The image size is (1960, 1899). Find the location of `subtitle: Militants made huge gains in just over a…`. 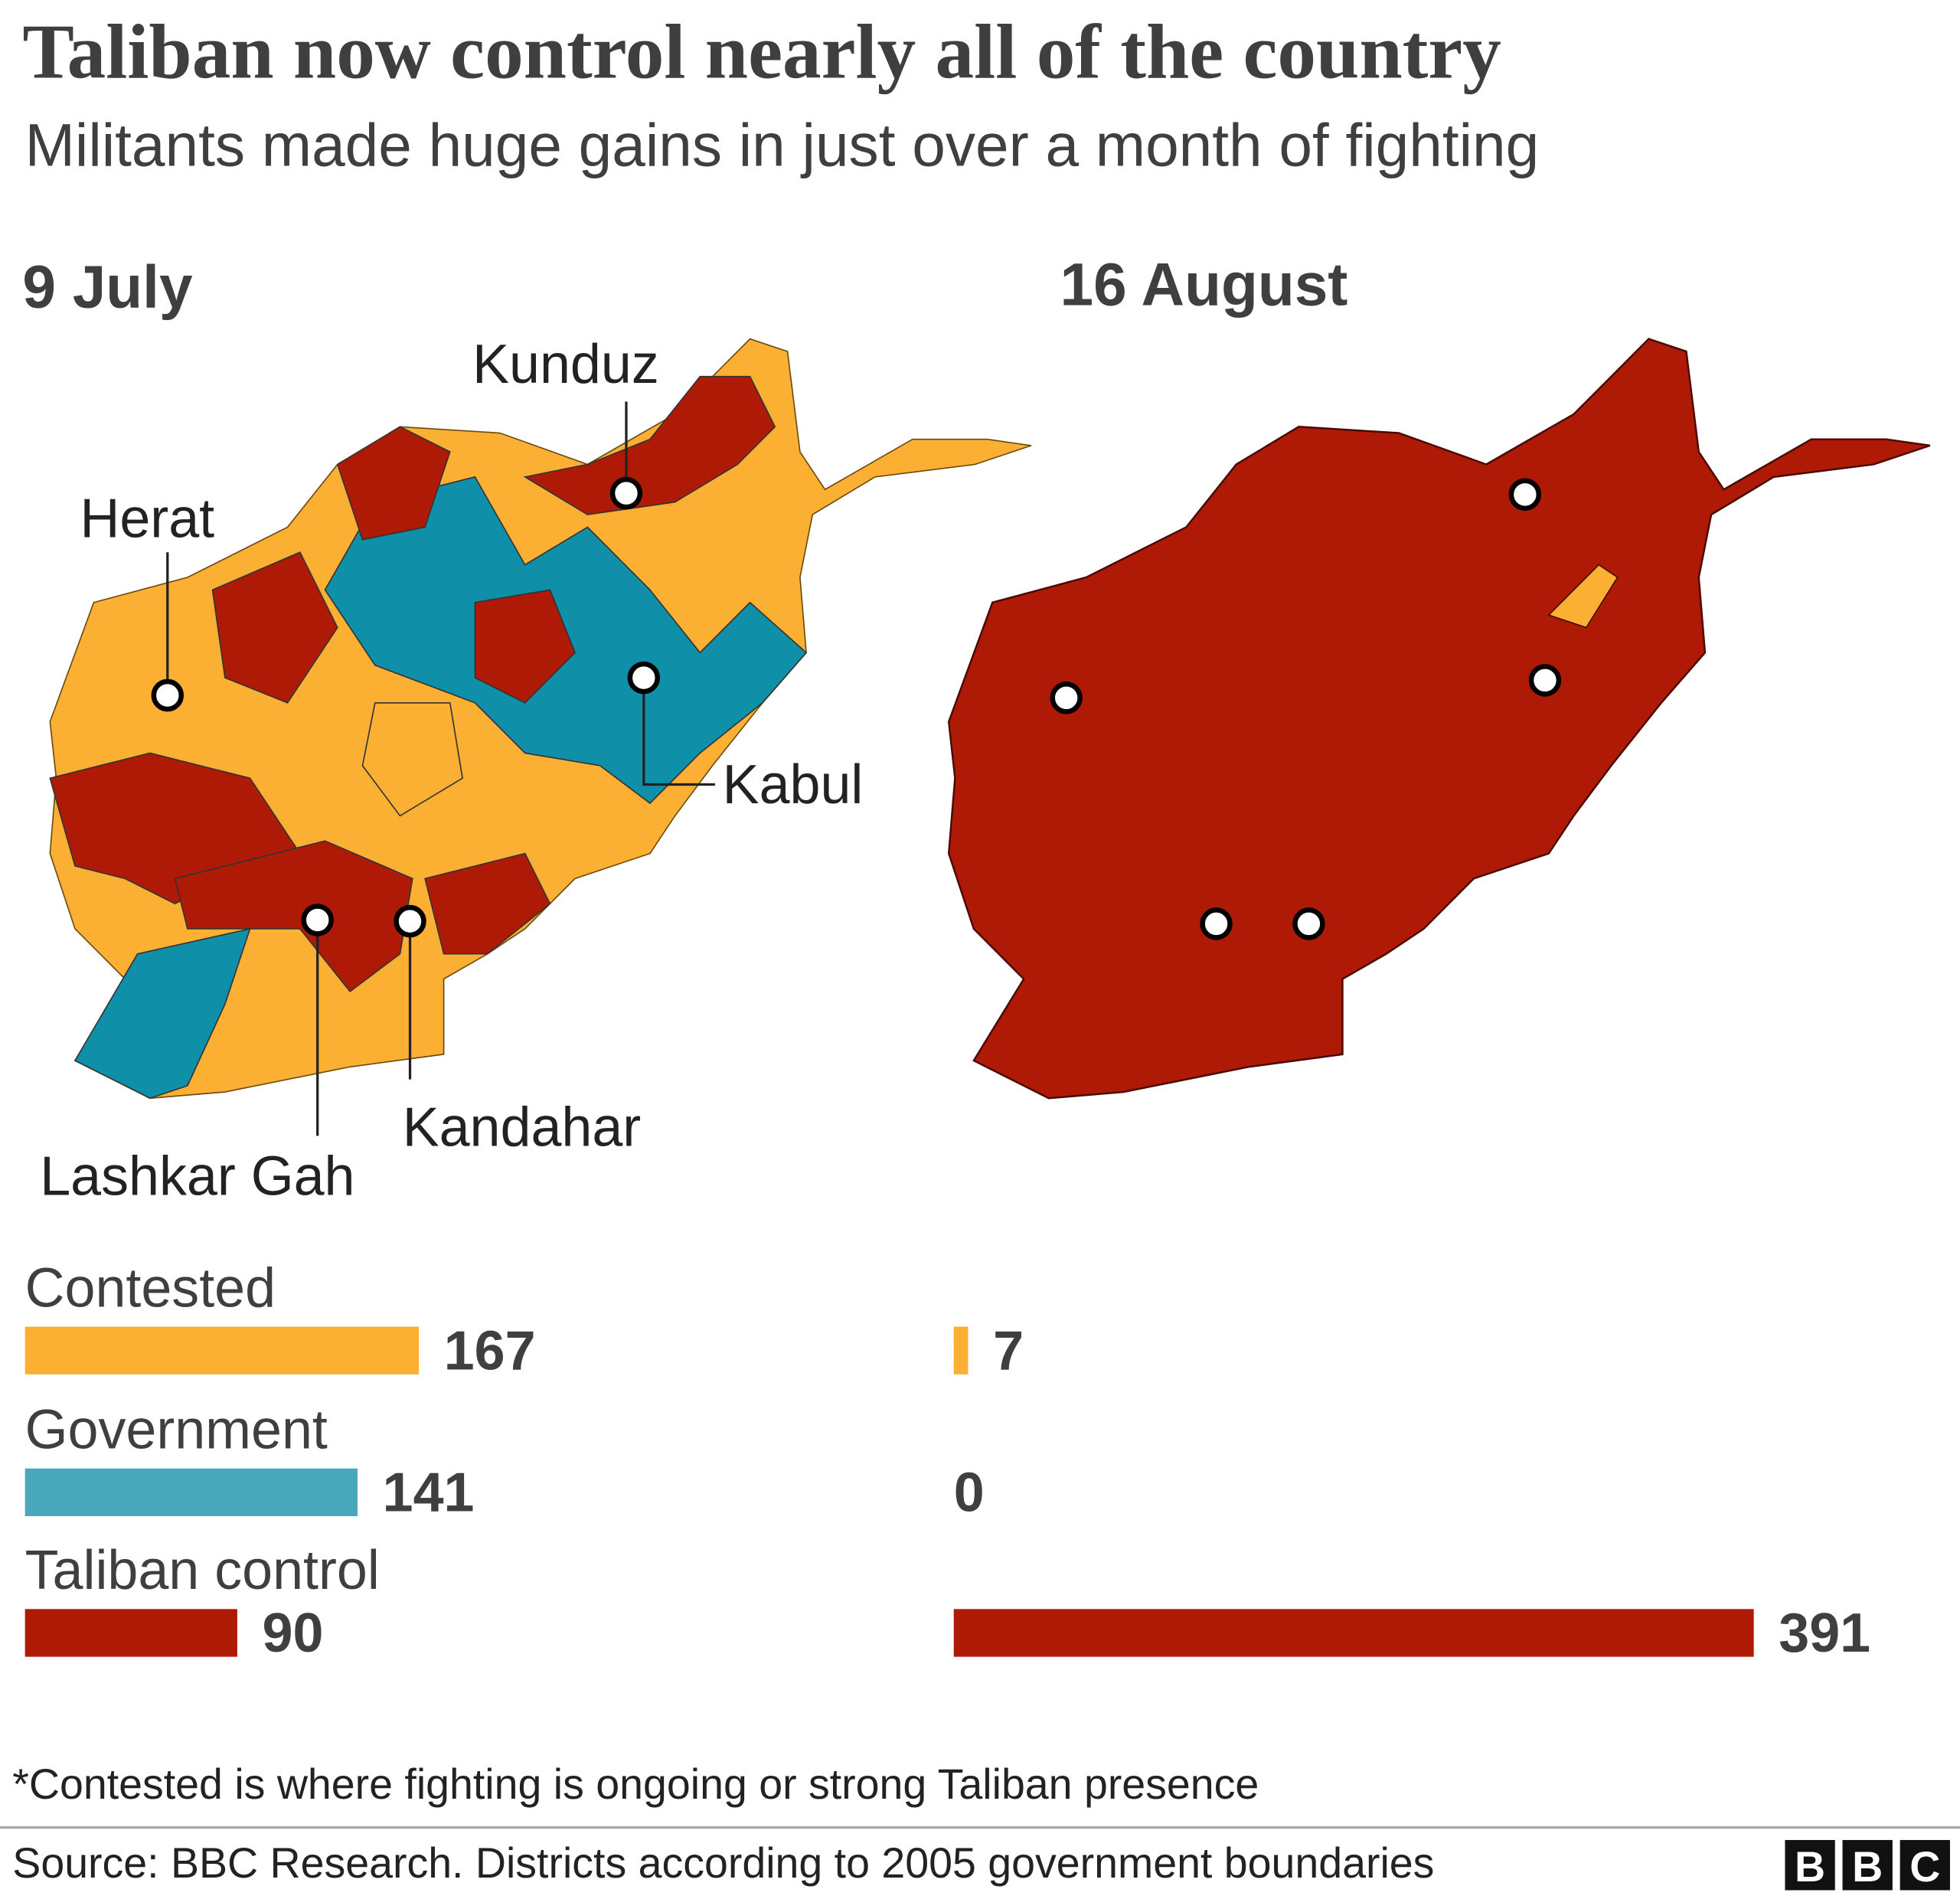

subtitle: Militants made huge gains in just over a… is located at coordinates (782, 144).